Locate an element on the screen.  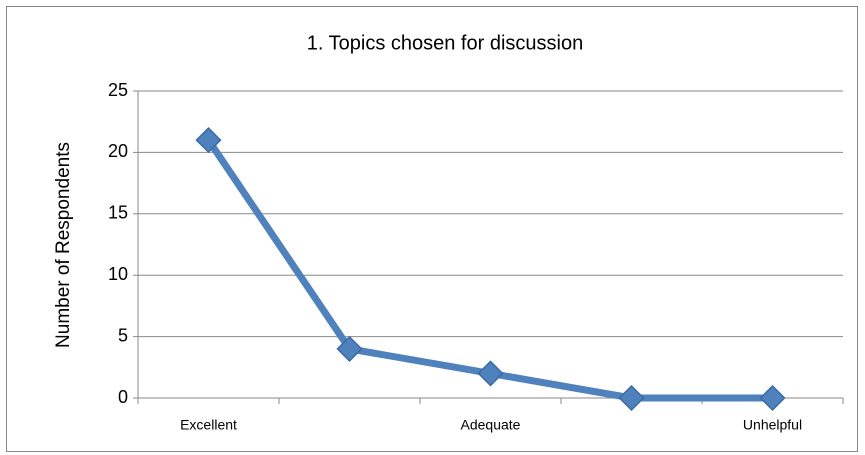
chart-title: 1. Topics chosen for discussion is located at coordinates (445, 43).